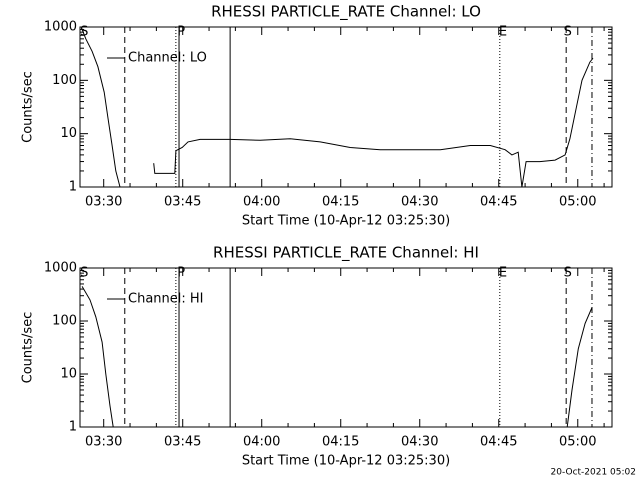  Describe the element at coordinates (593, 473) in the screenshot. I see `footer: 20-Oct-2021 05:02` at that location.